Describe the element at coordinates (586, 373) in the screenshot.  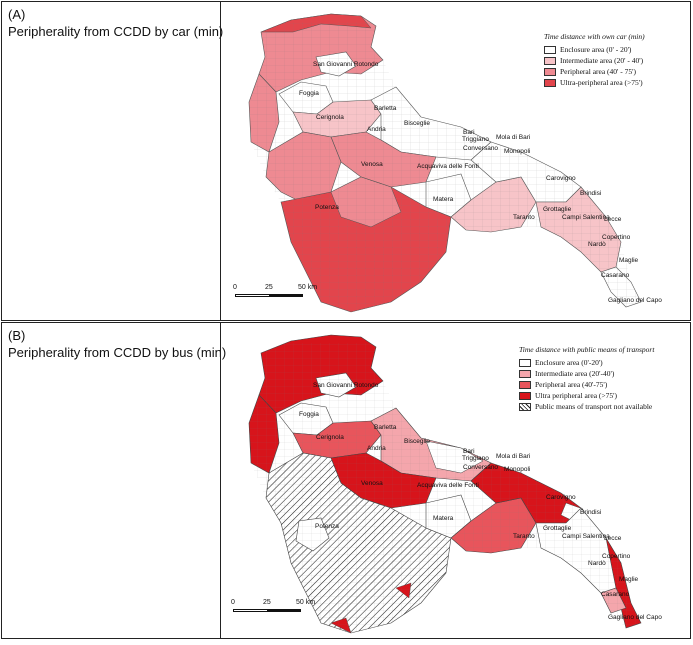
I see `legend-item: Intermediate area (20'-40')` at that location.